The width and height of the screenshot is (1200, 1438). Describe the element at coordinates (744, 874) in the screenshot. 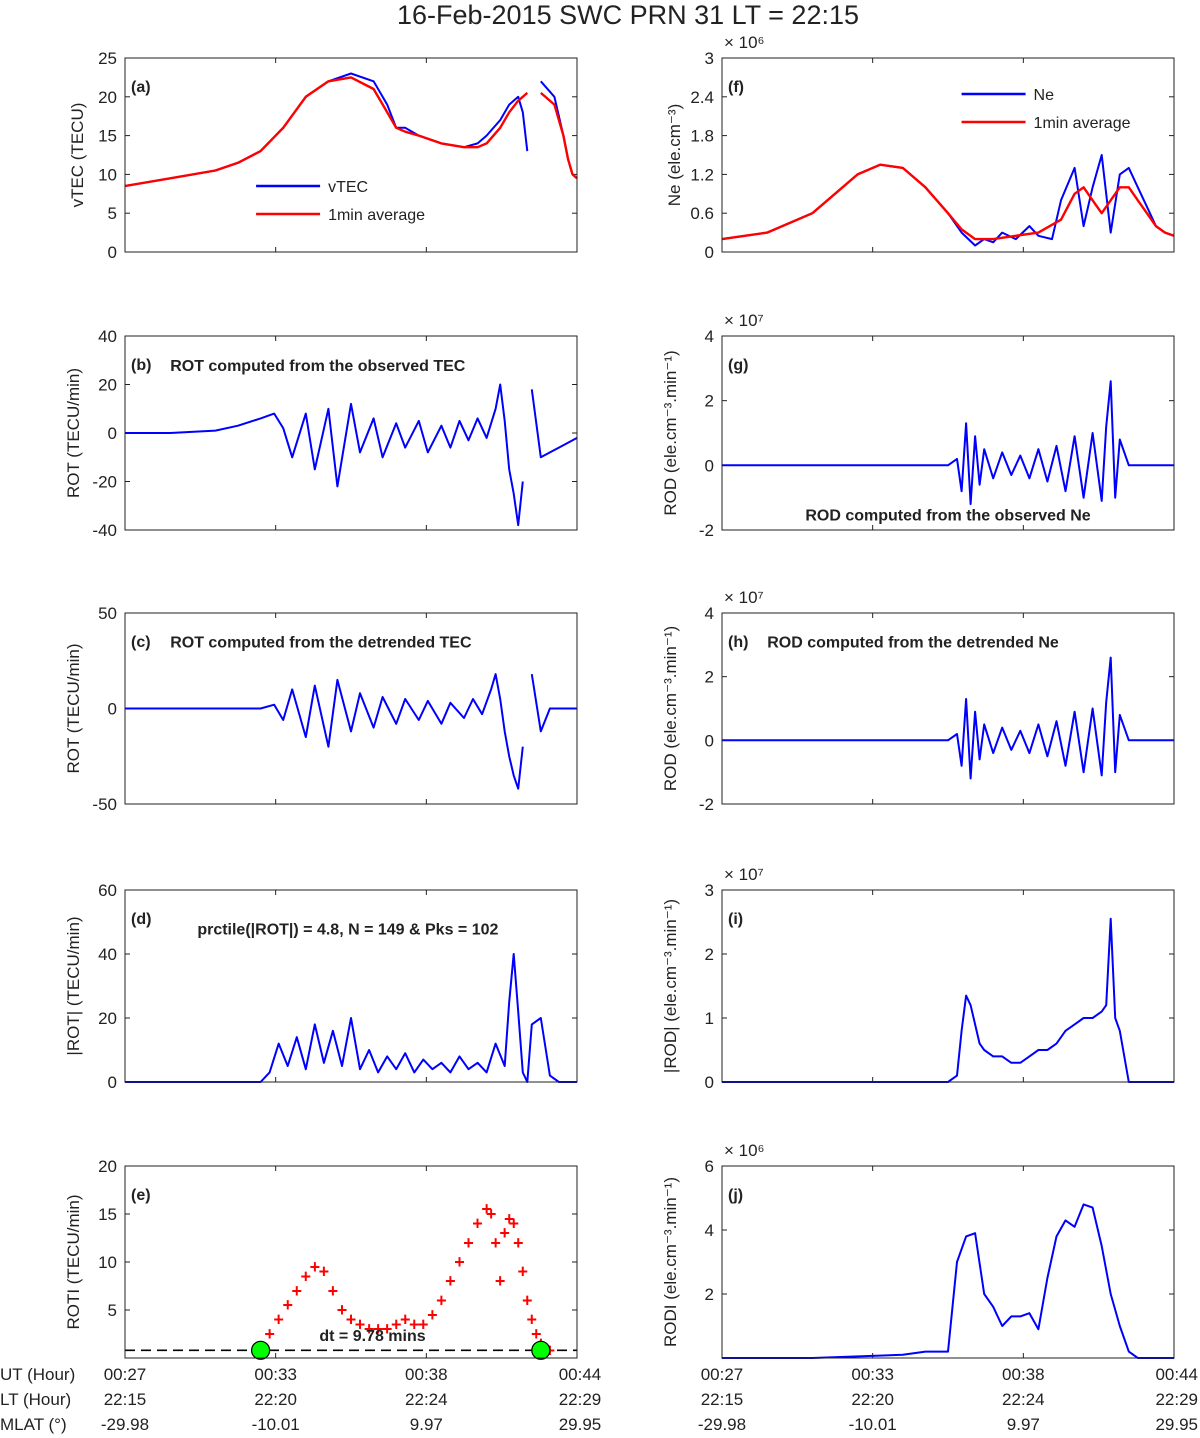

I see `y-exponent-label: × 10⁷` at that location.